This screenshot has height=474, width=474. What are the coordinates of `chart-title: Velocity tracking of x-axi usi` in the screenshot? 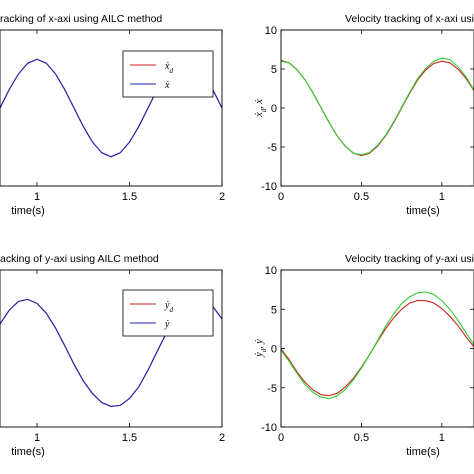 It's located at (409, 19).